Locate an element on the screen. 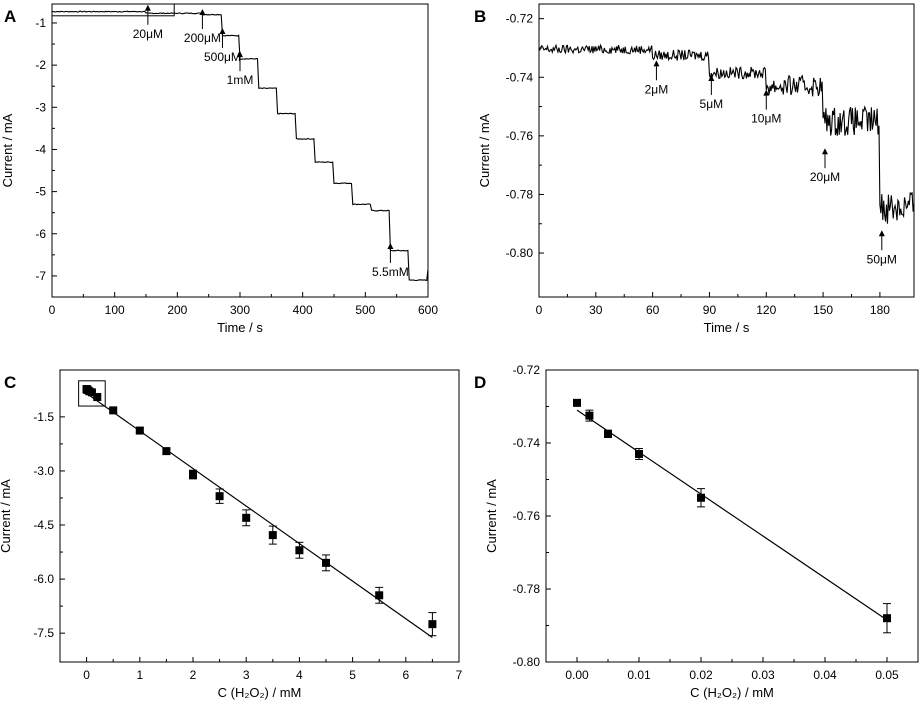 This screenshot has height=718, width=920. x-tick-label: 150 is located at coordinates (823, 310).